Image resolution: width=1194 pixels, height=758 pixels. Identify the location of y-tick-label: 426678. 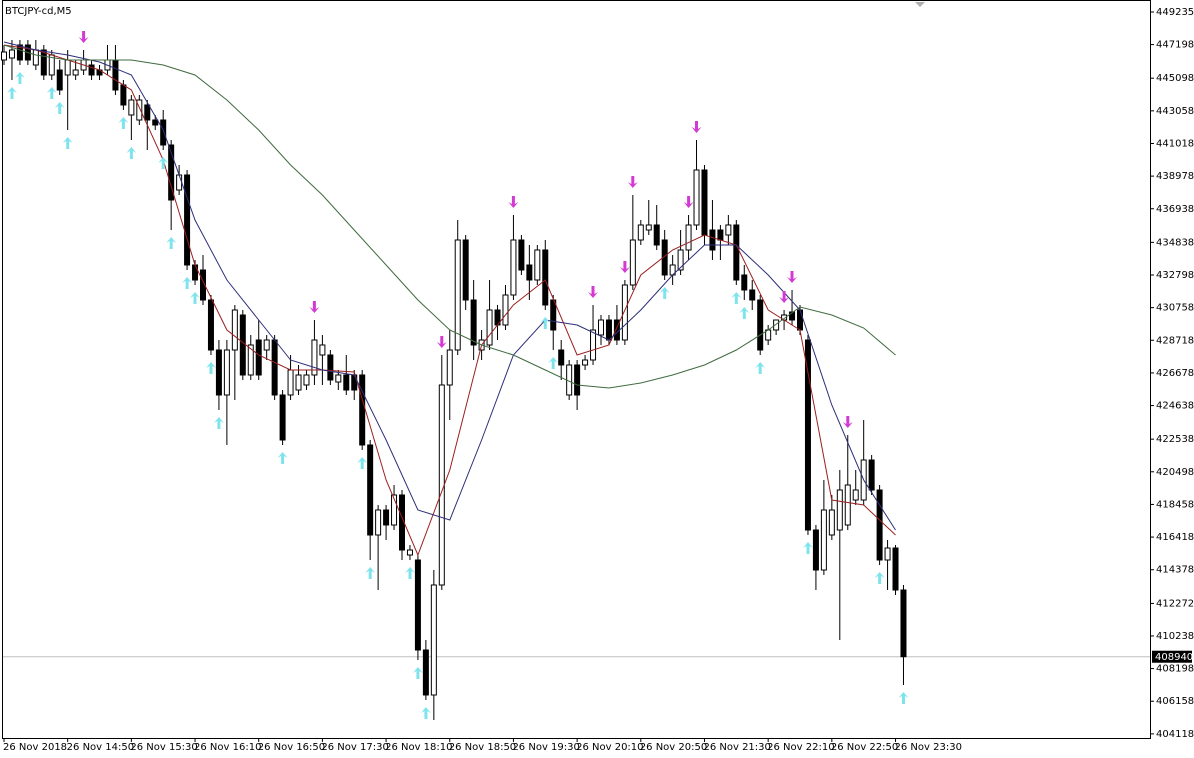
(1175, 373).